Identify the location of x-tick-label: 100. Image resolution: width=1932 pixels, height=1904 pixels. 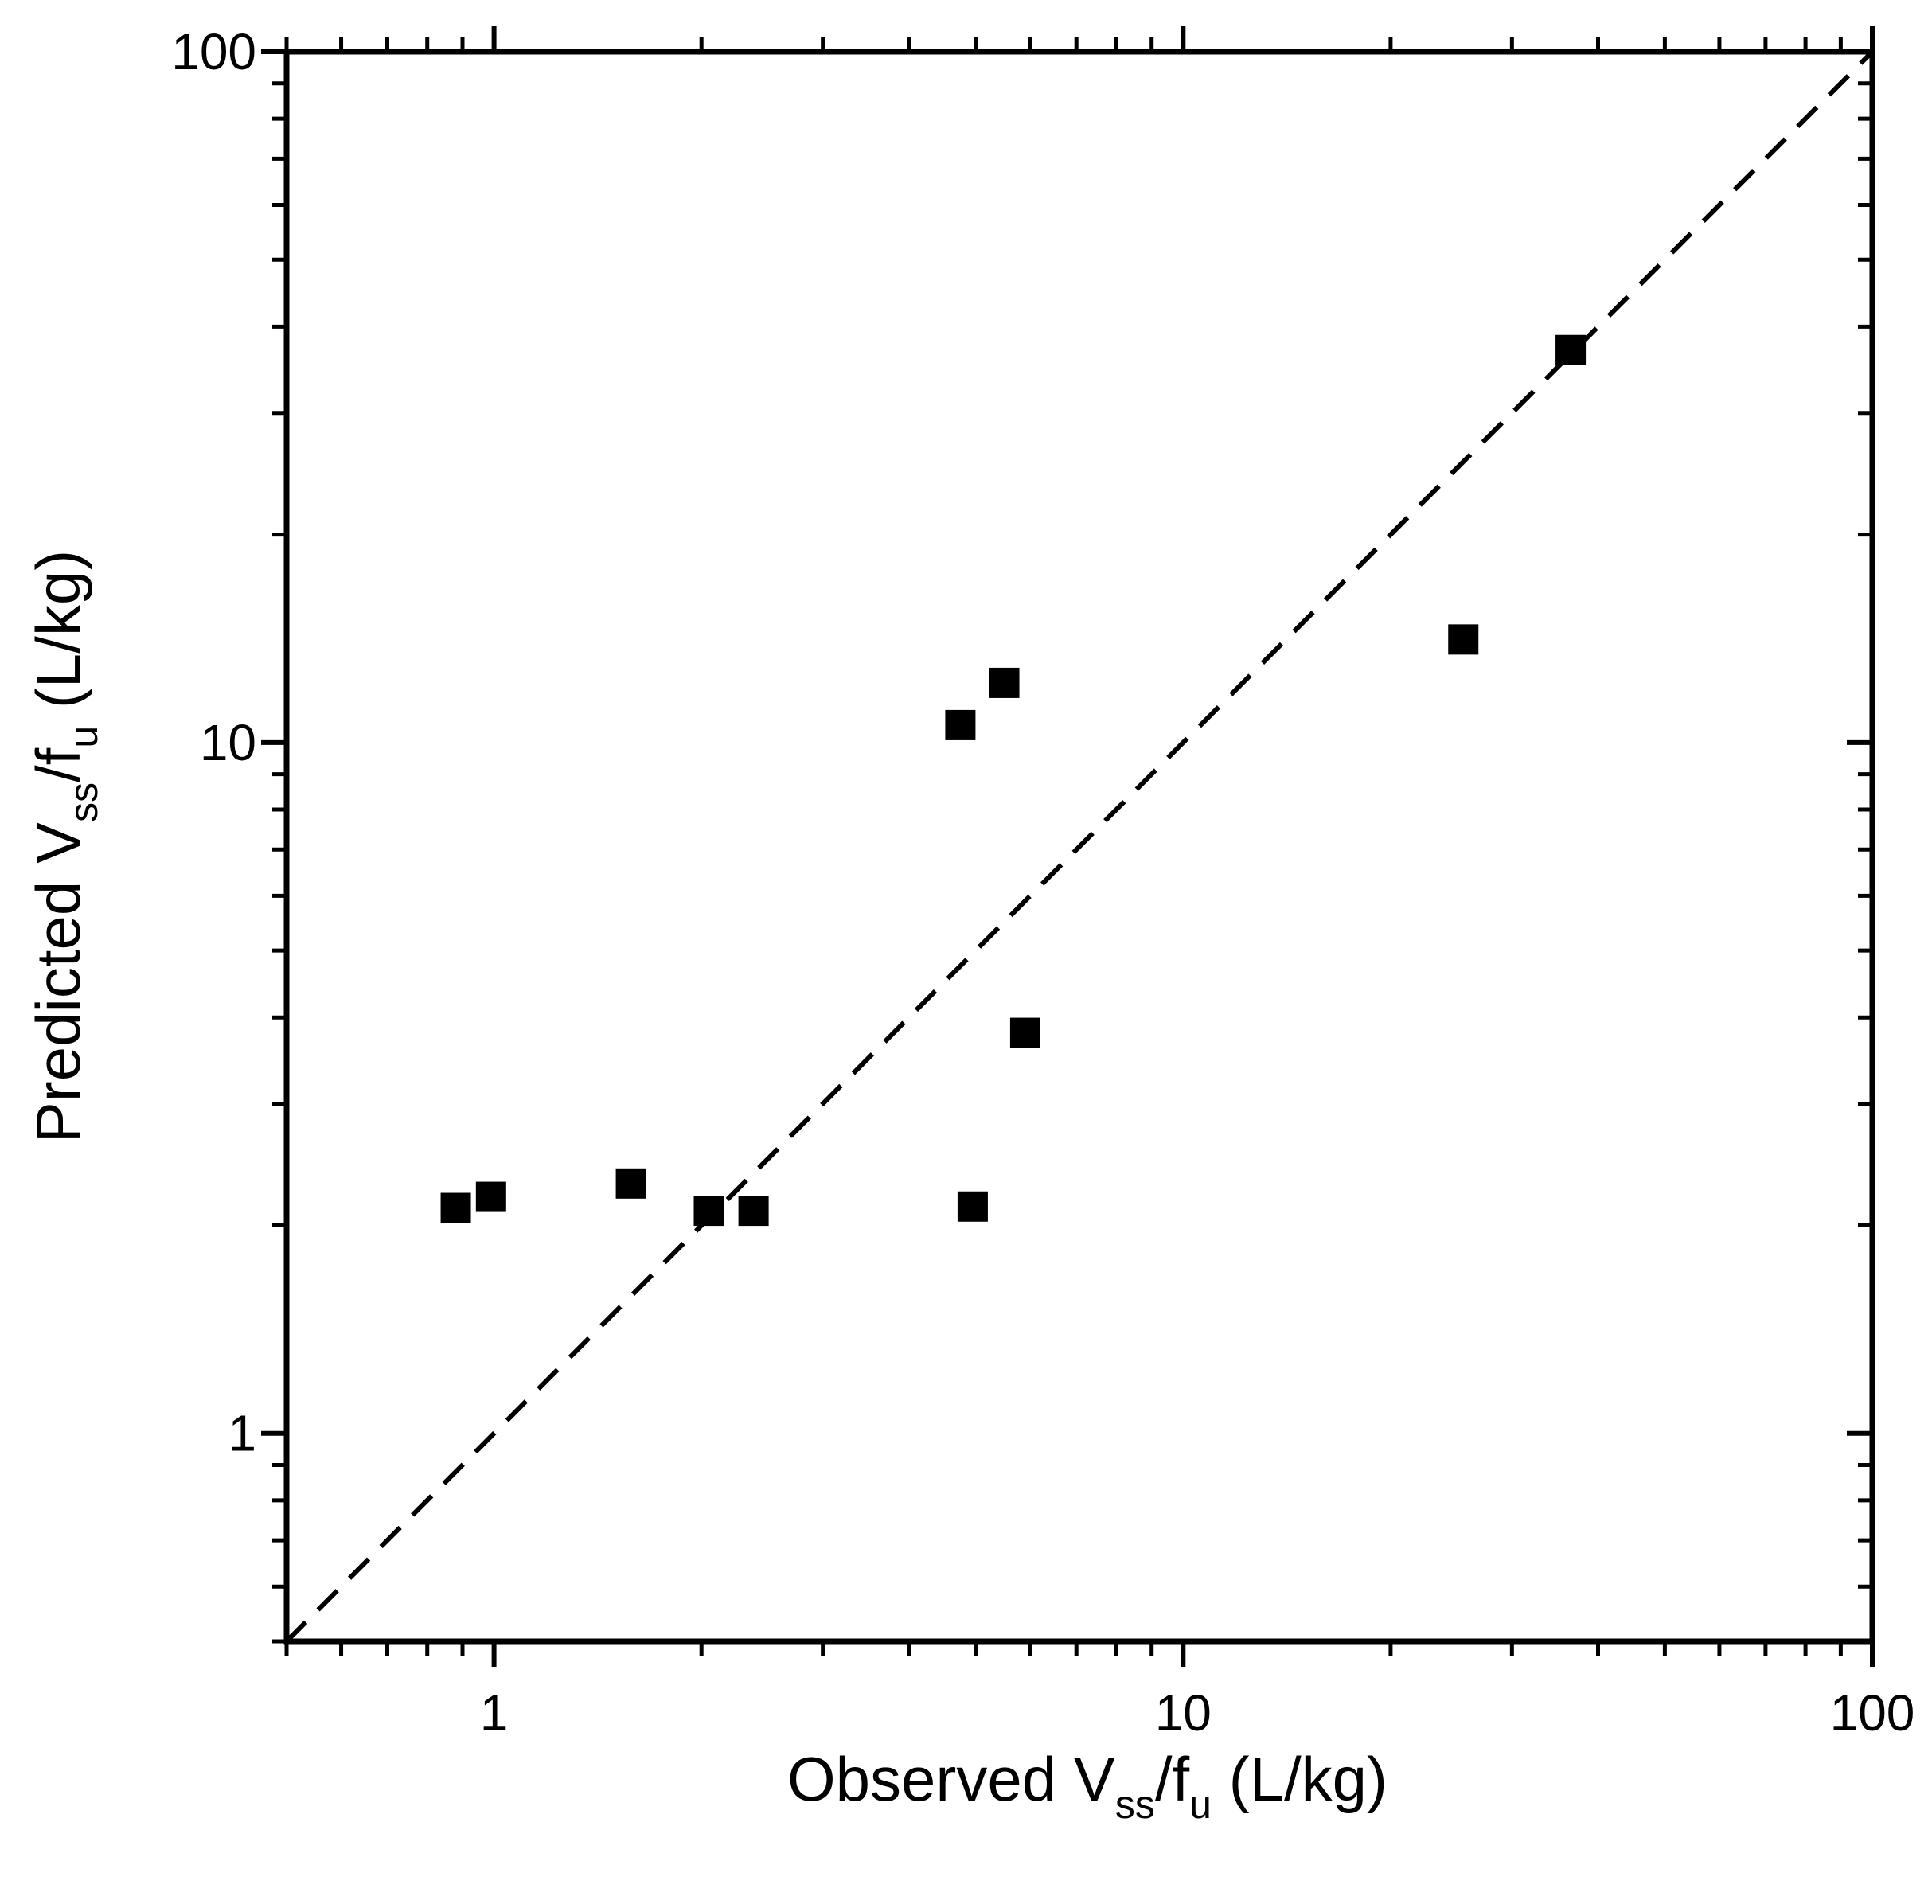
(1872, 1713).